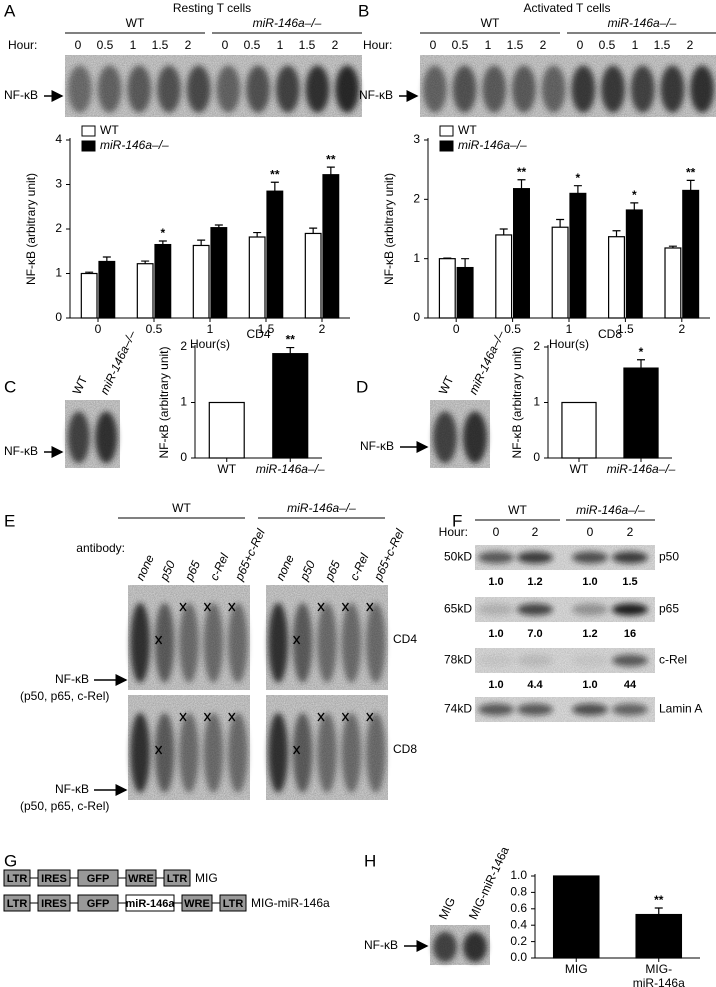  What do you see at coordinates (522, 172) in the screenshot?
I see `significance: **` at bounding box center [522, 172].